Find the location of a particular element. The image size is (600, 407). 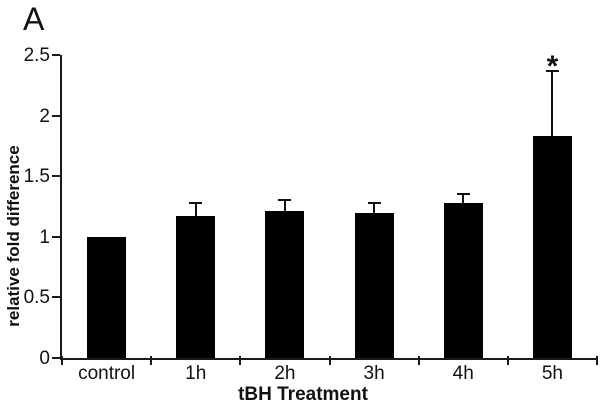

x-axis-title: tBH Treatment is located at coordinates (303, 394).